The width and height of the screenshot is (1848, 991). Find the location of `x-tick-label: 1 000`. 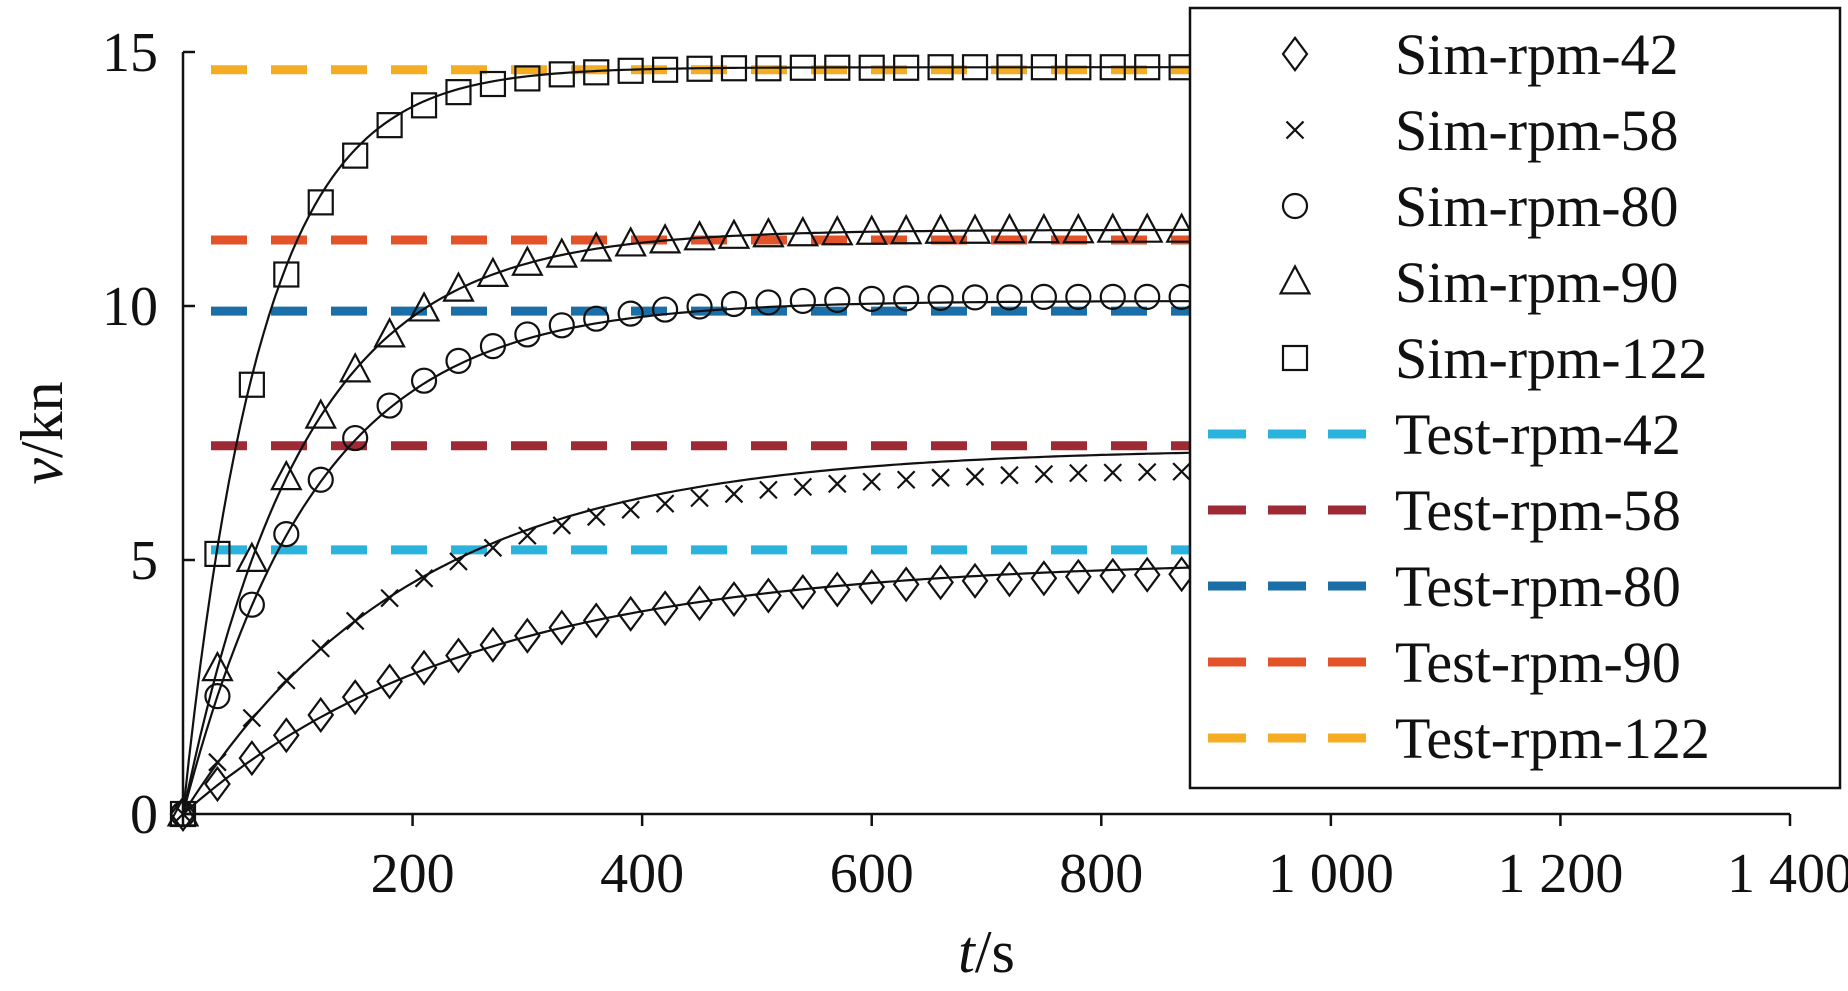

x-tick-label: 1 000 is located at coordinates (1331, 874).